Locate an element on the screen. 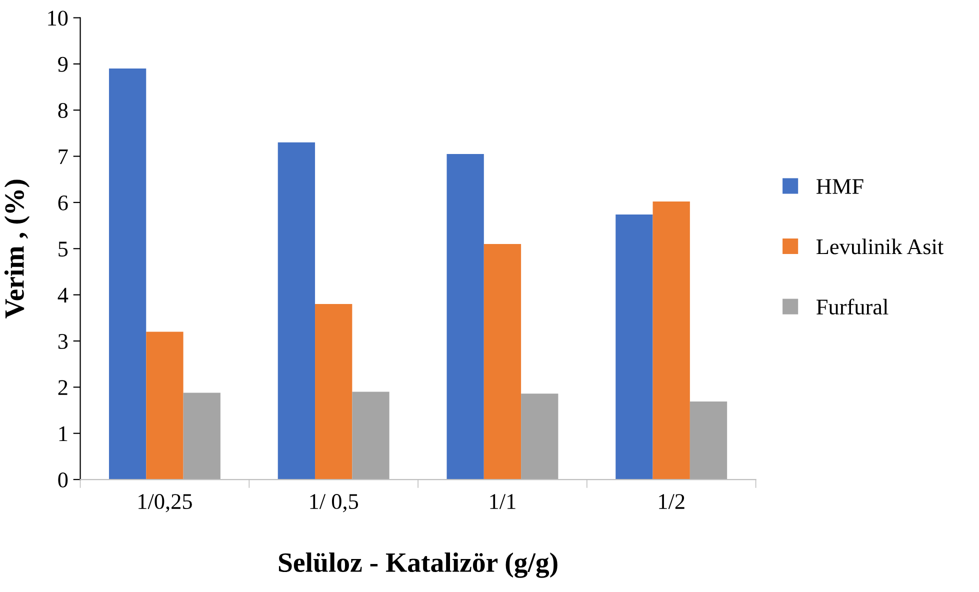 The height and width of the screenshot is (592, 979). x-tick-label: 1/0,25 is located at coordinates (165, 503).